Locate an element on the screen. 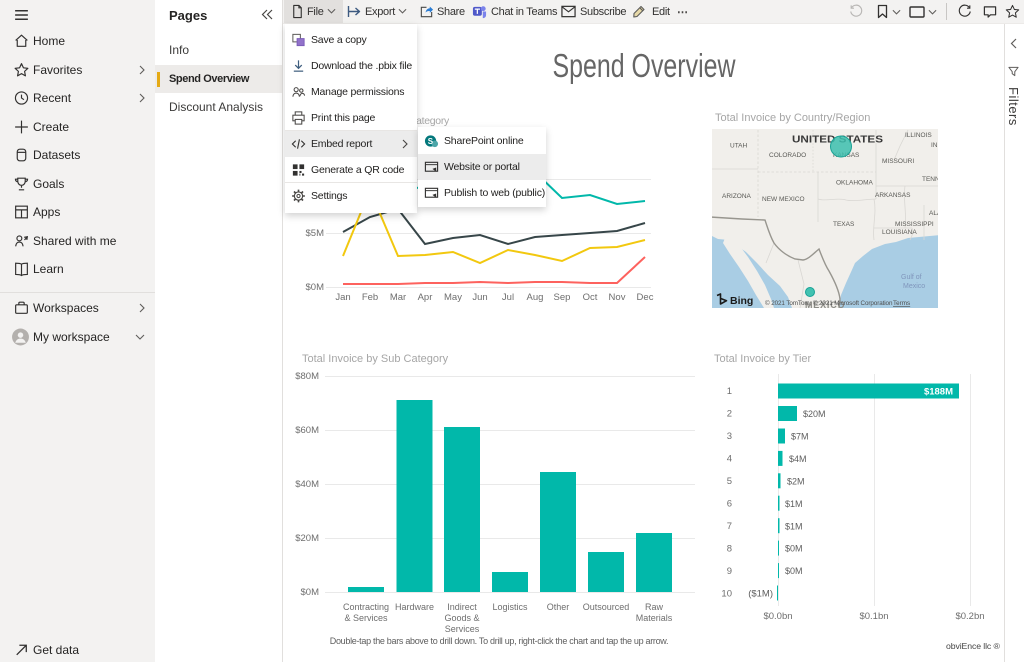  svg-text: Apr is located at coordinates (425, 297).